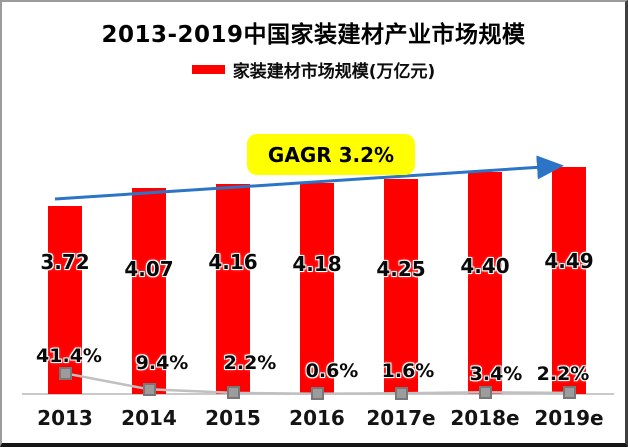  Describe the element at coordinates (65, 418) in the screenshot. I see `x-axis-label-2013: 2013` at that location.